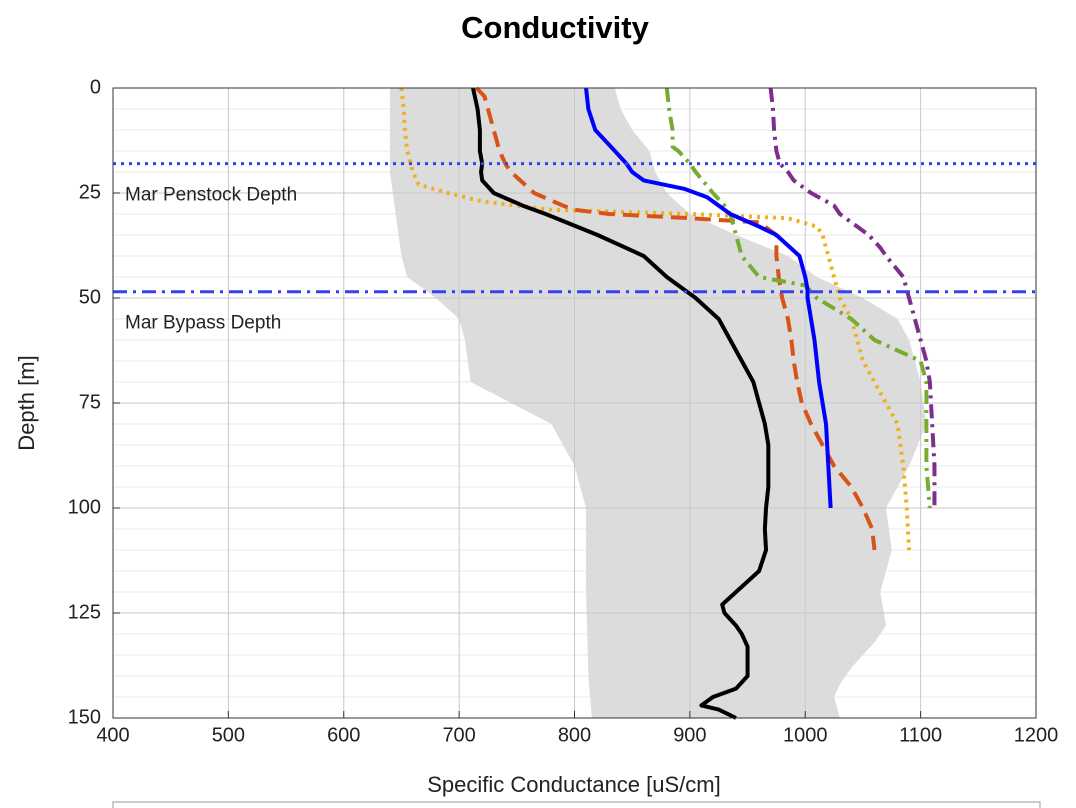 The width and height of the screenshot is (1076, 808). What do you see at coordinates (84, 717) in the screenshot?
I see `y-tick-label: 150` at bounding box center [84, 717].